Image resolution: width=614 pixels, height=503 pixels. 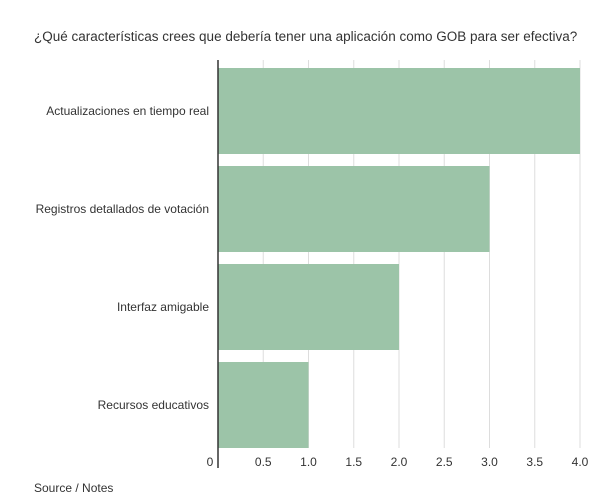 I want to click on x-tick-label-4: 2.0, so click(x=399, y=462).